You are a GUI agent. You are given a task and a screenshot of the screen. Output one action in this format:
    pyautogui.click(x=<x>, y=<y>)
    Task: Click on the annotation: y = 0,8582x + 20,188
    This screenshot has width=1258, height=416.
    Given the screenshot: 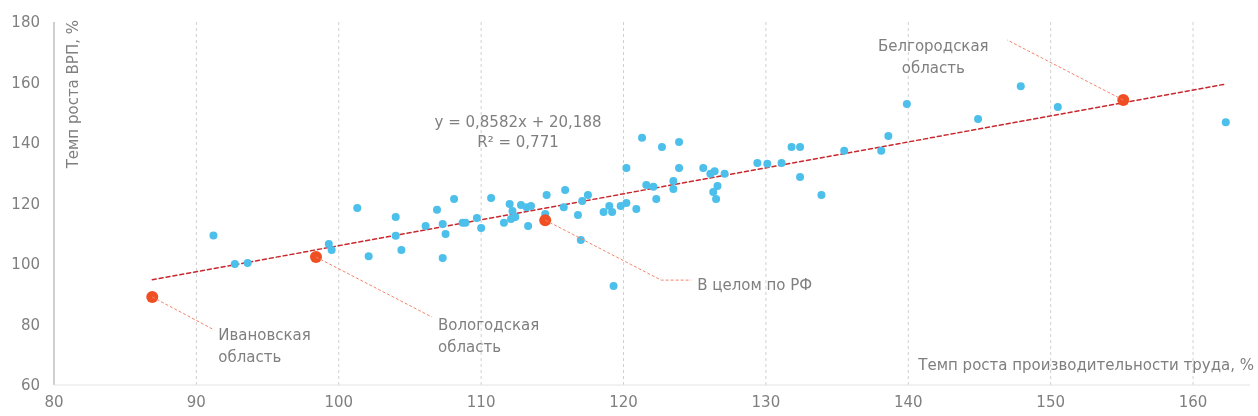 What is the action you would take?
    pyautogui.click(x=518, y=122)
    